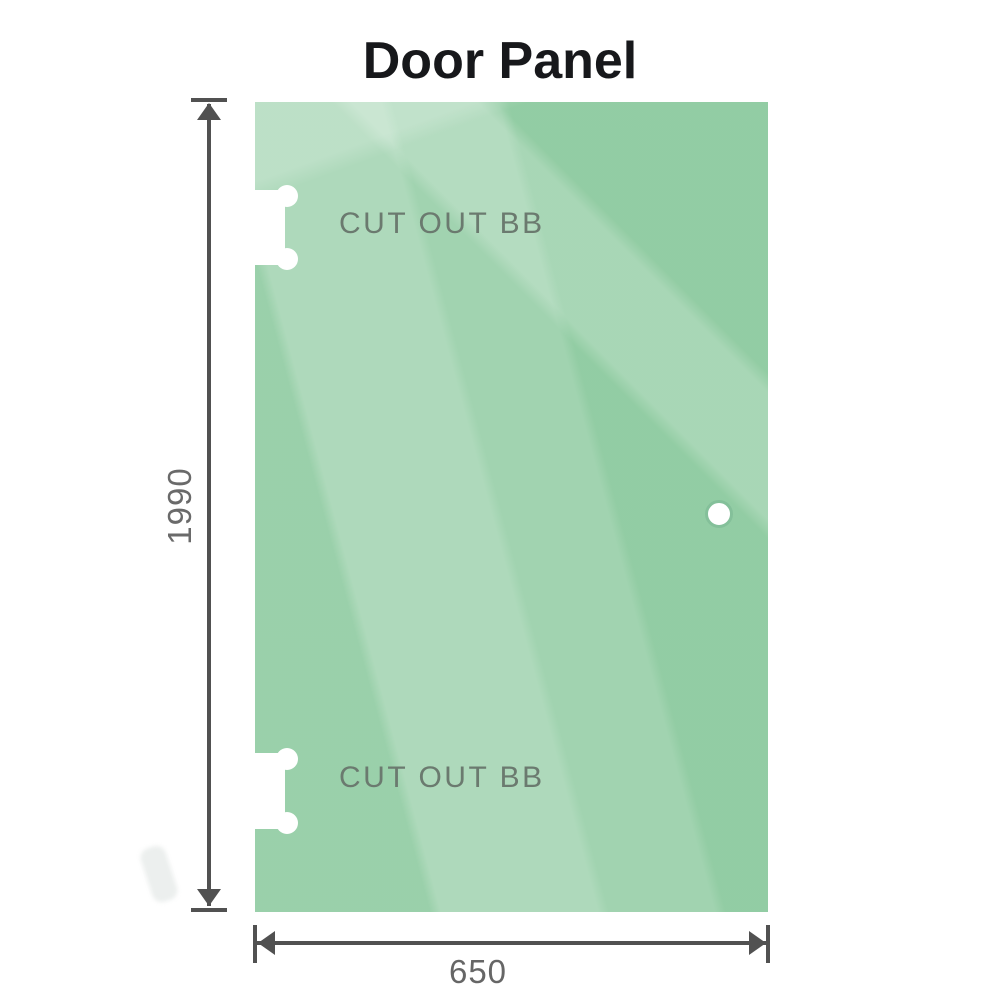 This screenshot has height=1000, width=1000. What do you see at coordinates (719, 514) in the screenshot?
I see `handle-hole` at bounding box center [719, 514].